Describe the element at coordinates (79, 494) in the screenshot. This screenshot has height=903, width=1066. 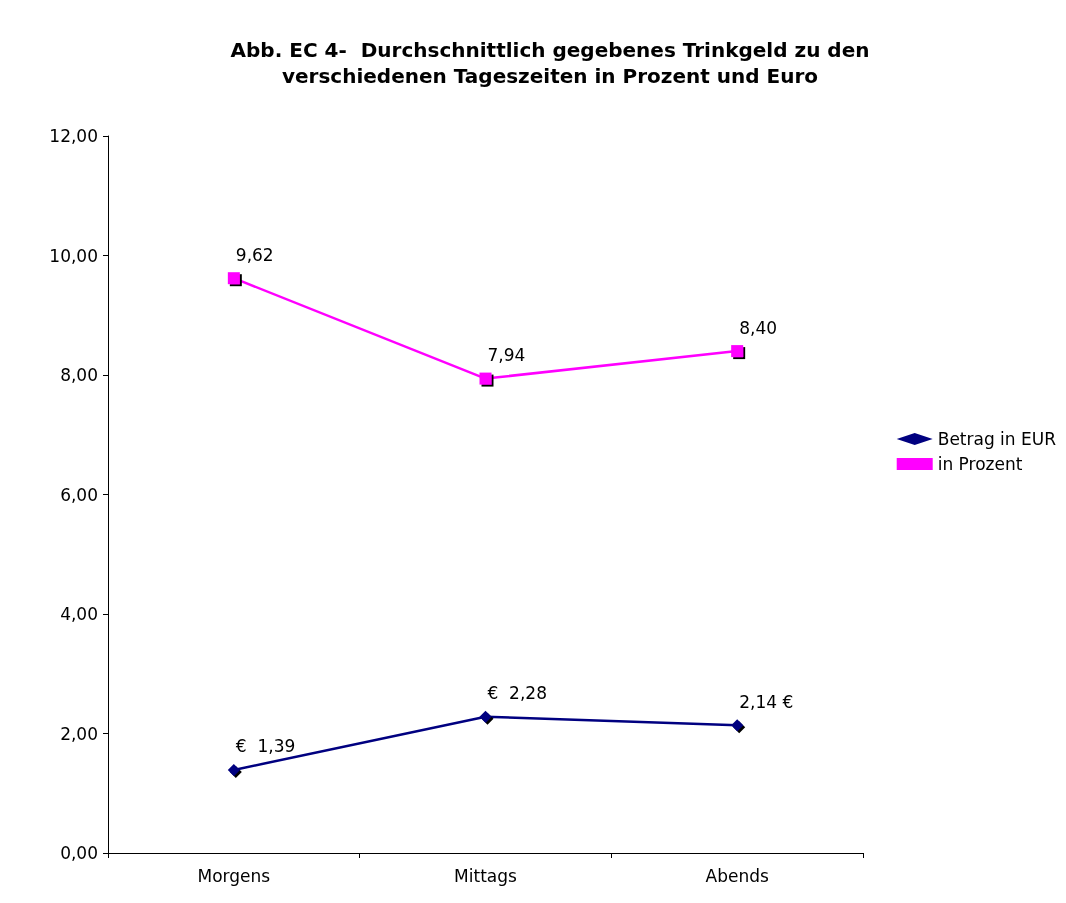
I see `y-tick-label: 6,00` at that location.